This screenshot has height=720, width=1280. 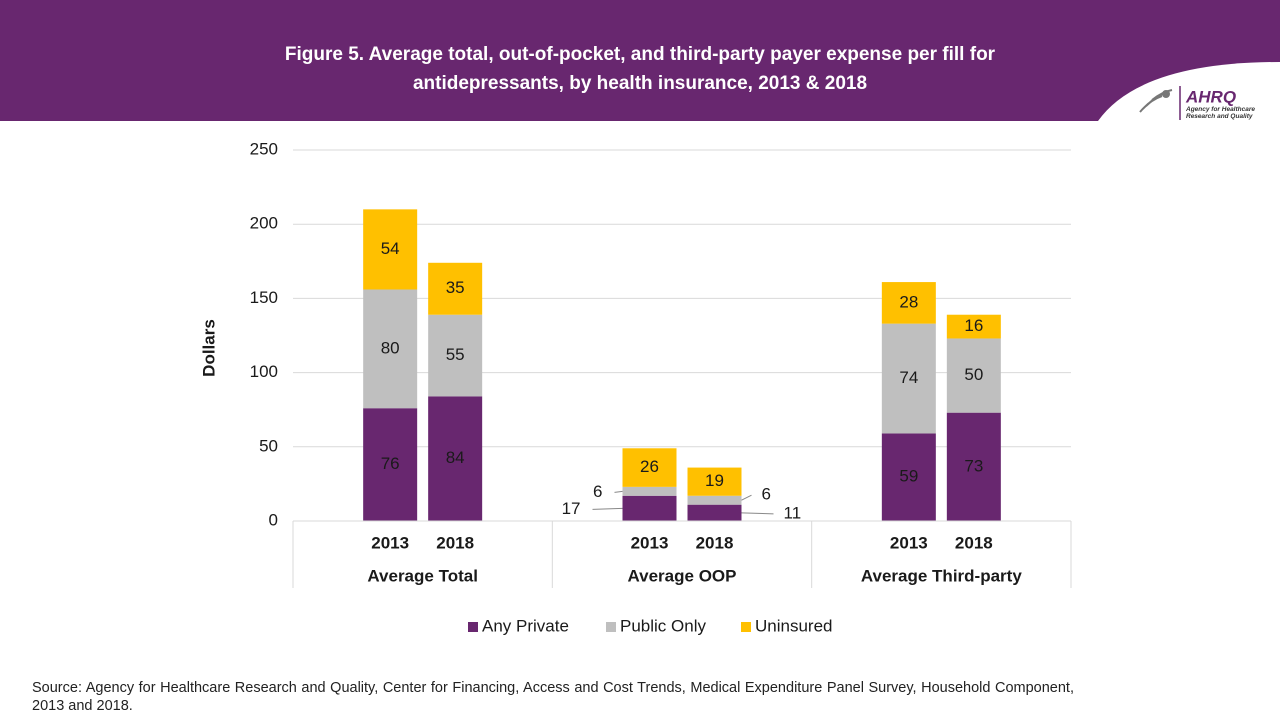 I want to click on data-label: 73, so click(x=973, y=465).